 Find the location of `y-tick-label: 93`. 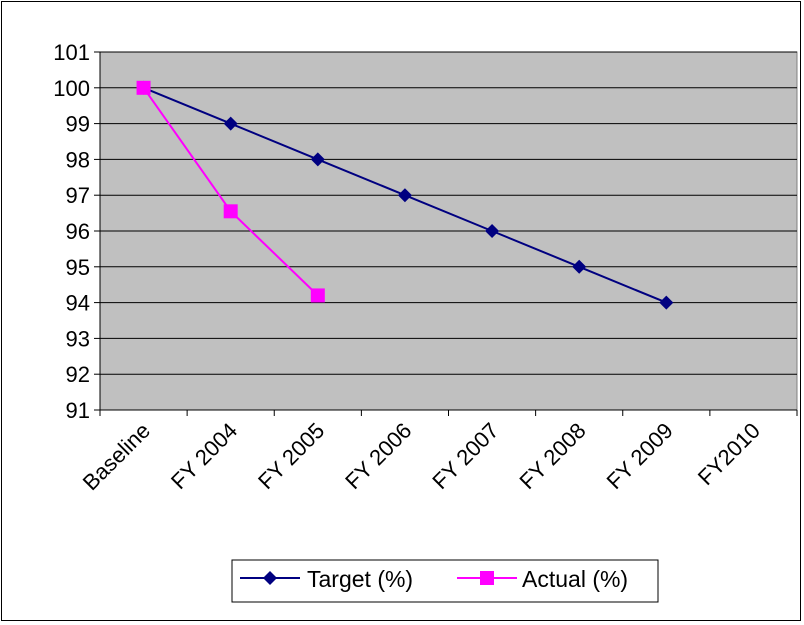

y-tick-label: 93 is located at coordinates (78, 338).